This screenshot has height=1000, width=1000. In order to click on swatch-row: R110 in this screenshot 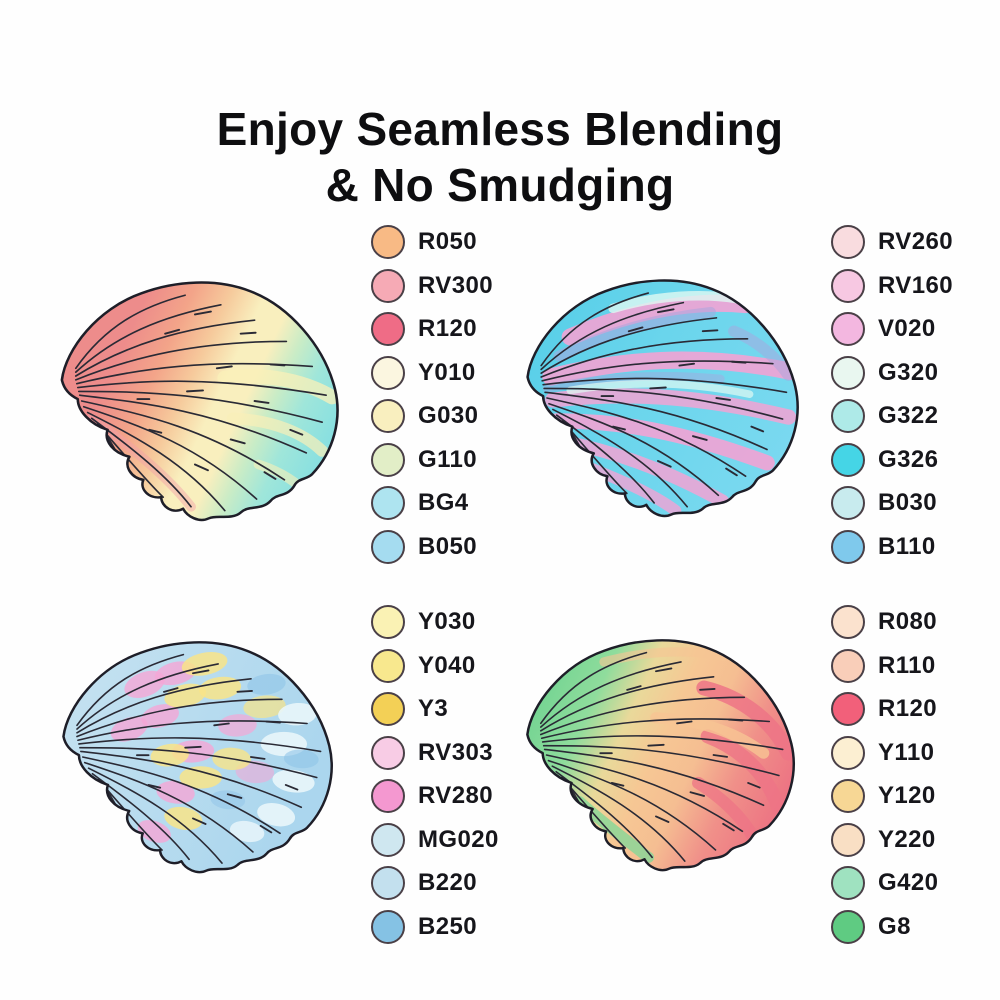, I will do `click(884, 665)`.